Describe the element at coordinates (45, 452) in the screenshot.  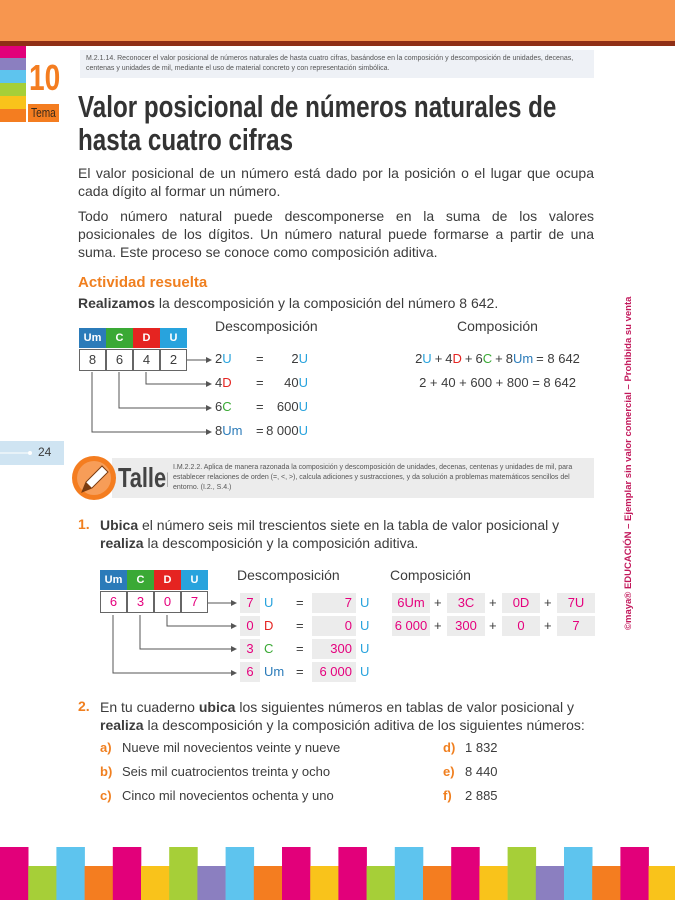
I see `page-number: 24` at that location.